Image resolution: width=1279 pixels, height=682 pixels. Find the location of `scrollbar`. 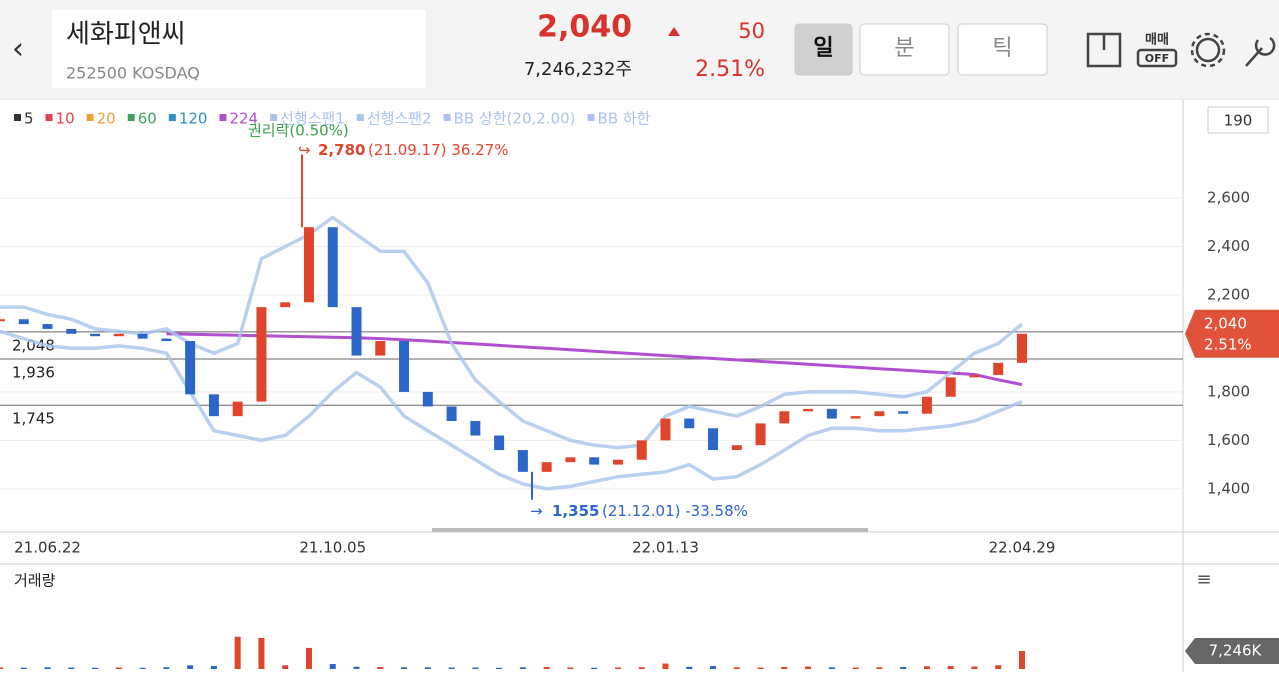

scrollbar is located at coordinates (650, 530).